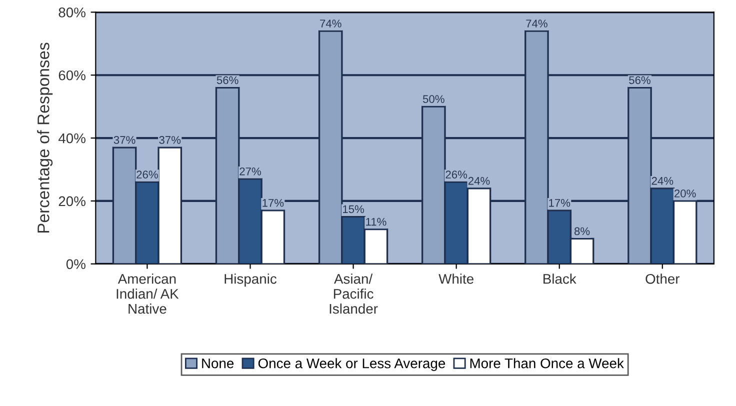 This screenshot has width=736, height=406. Describe the element at coordinates (433, 99) in the screenshot. I see `data-label: 50%` at that location.